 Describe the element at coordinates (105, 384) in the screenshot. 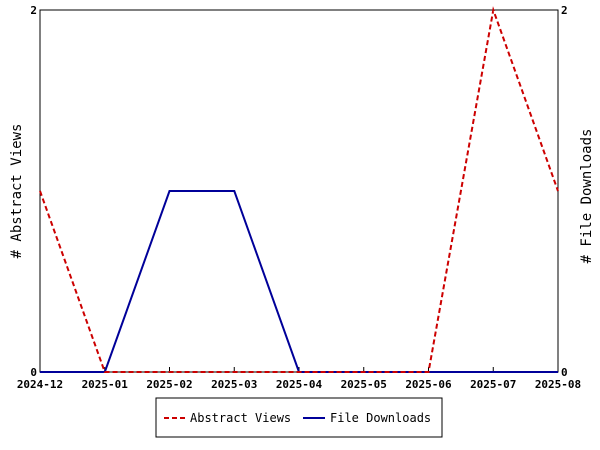

I see `x-tick-label: 2025-01` at that location.